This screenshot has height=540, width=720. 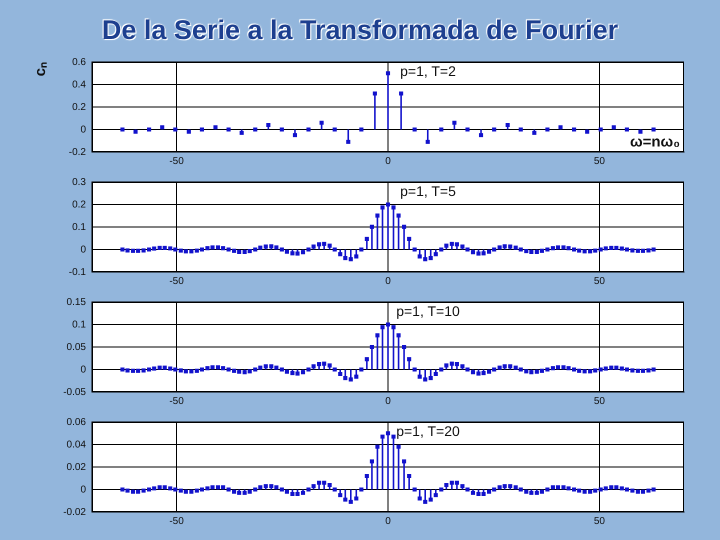 I want to click on y-tick-label: -0.05, so click(x=74, y=392).